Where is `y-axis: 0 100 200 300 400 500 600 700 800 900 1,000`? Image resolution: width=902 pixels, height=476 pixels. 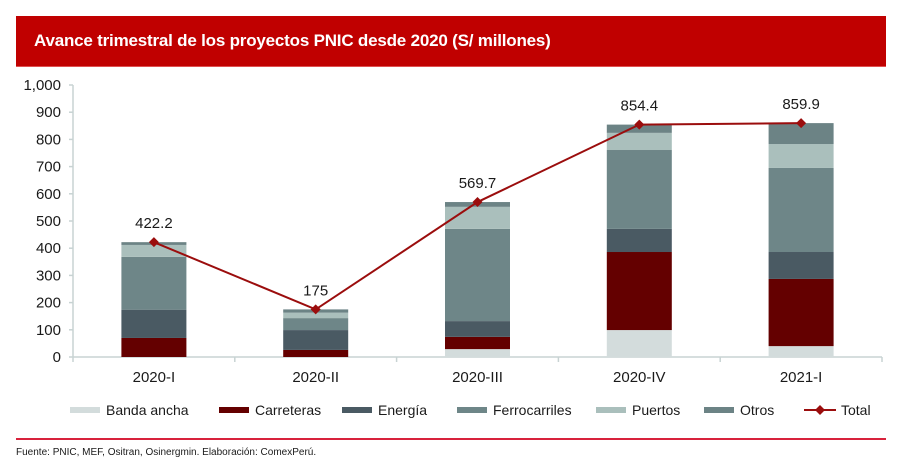 y-axis: 0 100 200 300 400 500 600 700 800 900 1,000 is located at coordinates (48, 221).